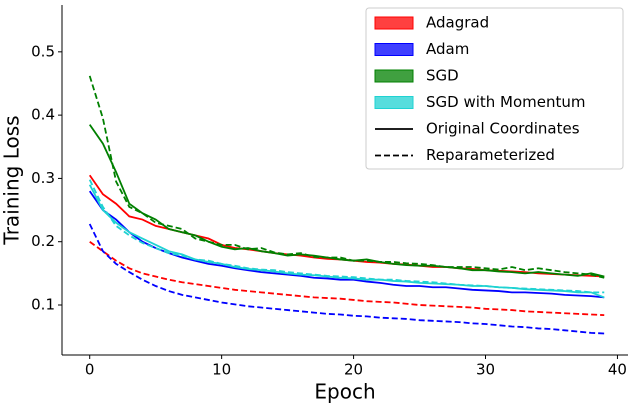 The height and width of the screenshot is (408, 634). What do you see at coordinates (485, 370) in the screenshot?
I see `x-tick-label: 30` at bounding box center [485, 370].